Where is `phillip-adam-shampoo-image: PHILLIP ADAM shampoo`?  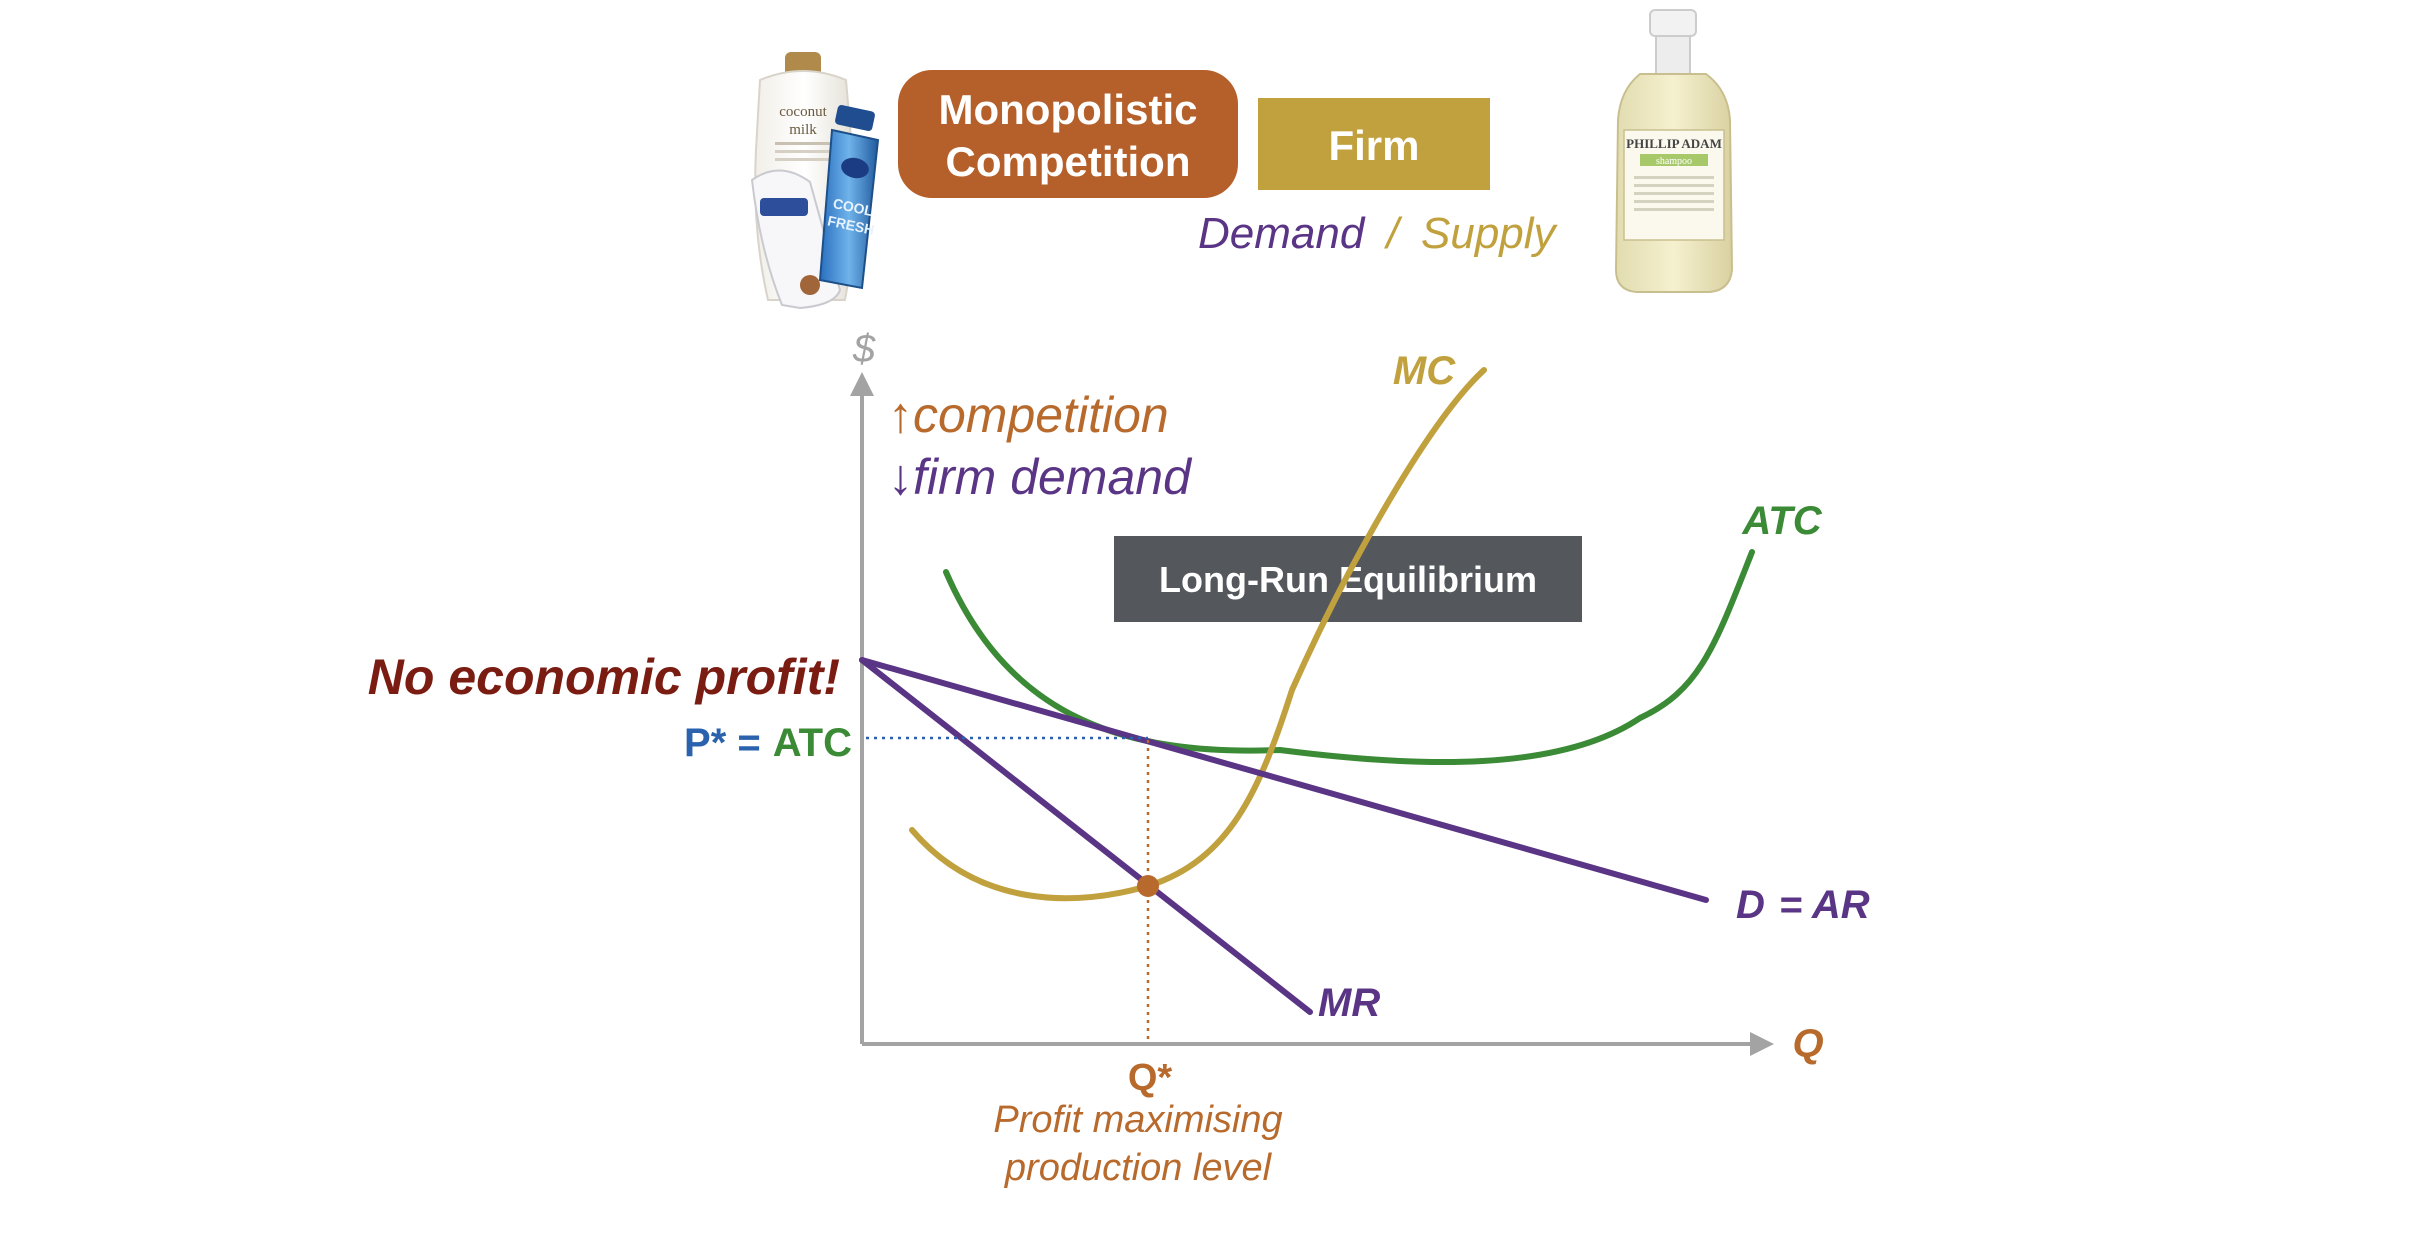
phillip-adam-shampoo-image: PHILLIP ADAM shampoo is located at coordinates (1674, 151).